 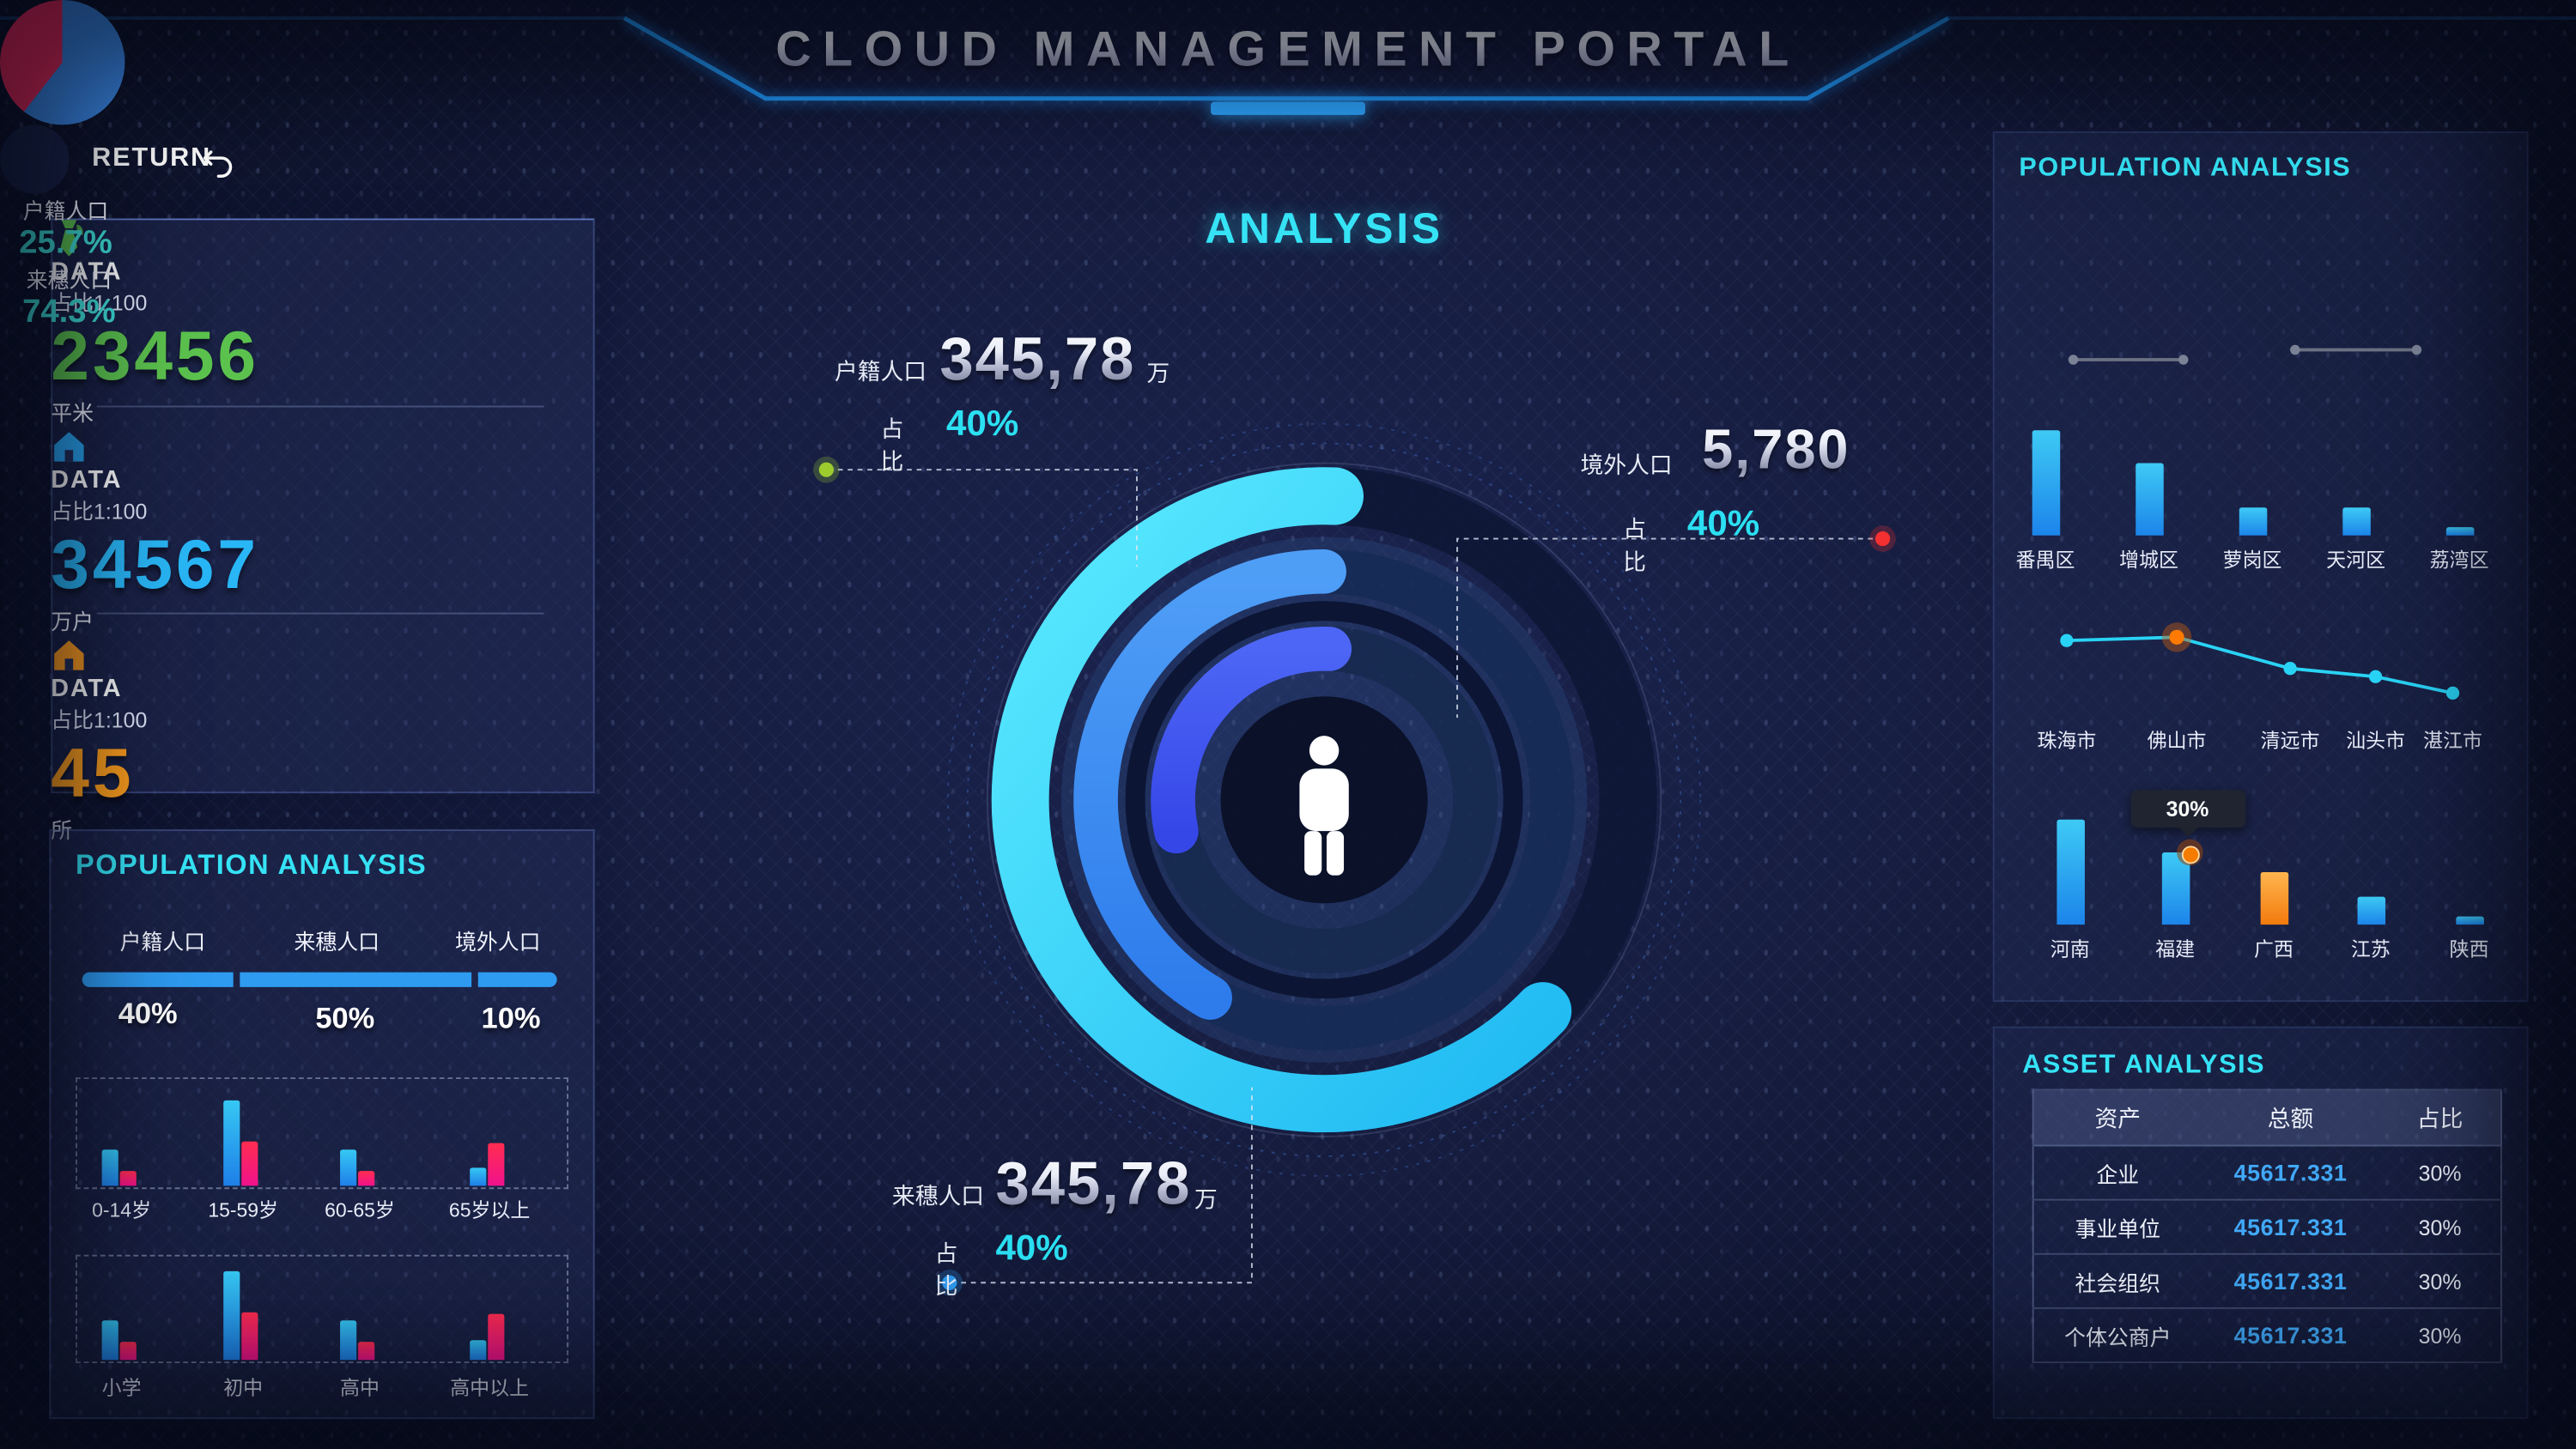 What do you see at coordinates (2355, 350) in the screenshot?
I see `donut-connector-right` at bounding box center [2355, 350].